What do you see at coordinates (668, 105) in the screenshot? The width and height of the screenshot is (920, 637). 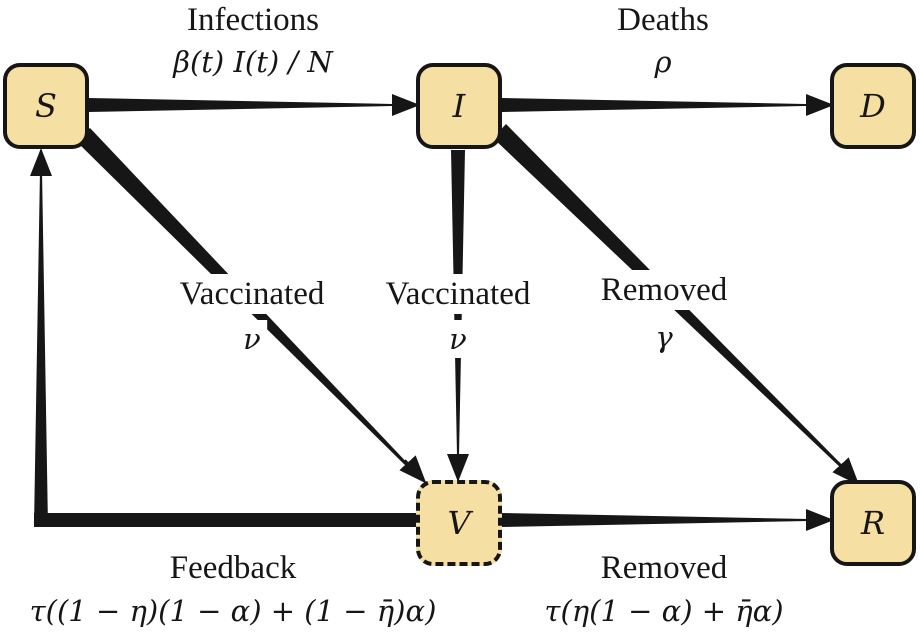 I see `edge-deaths` at bounding box center [668, 105].